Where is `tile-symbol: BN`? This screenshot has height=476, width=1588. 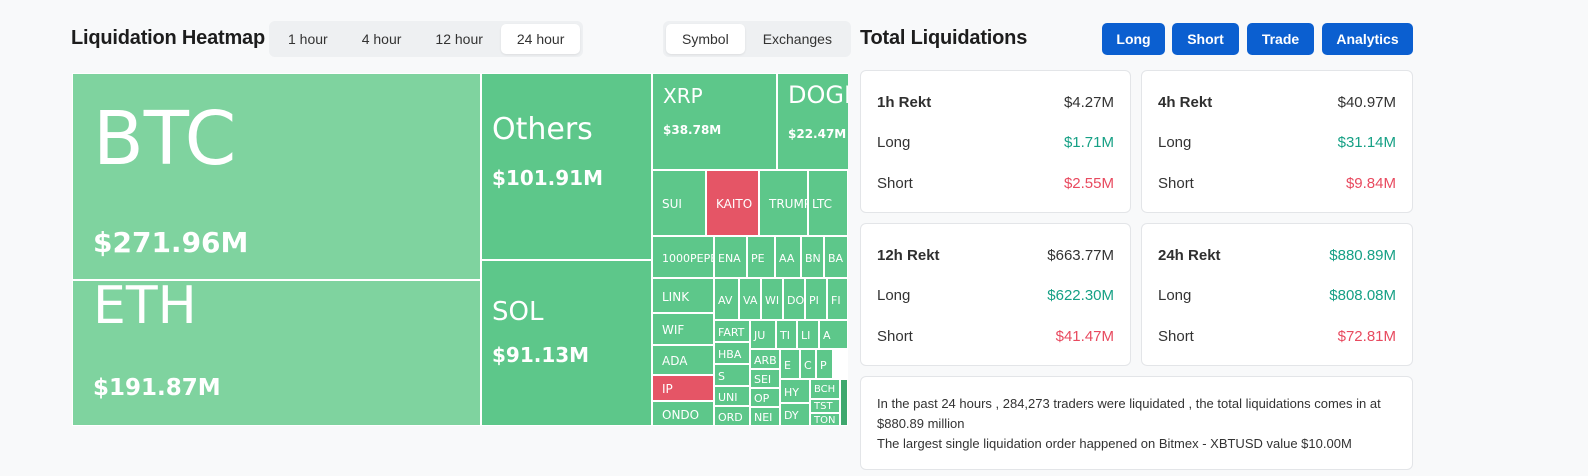 tile-symbol: BN is located at coordinates (813, 258).